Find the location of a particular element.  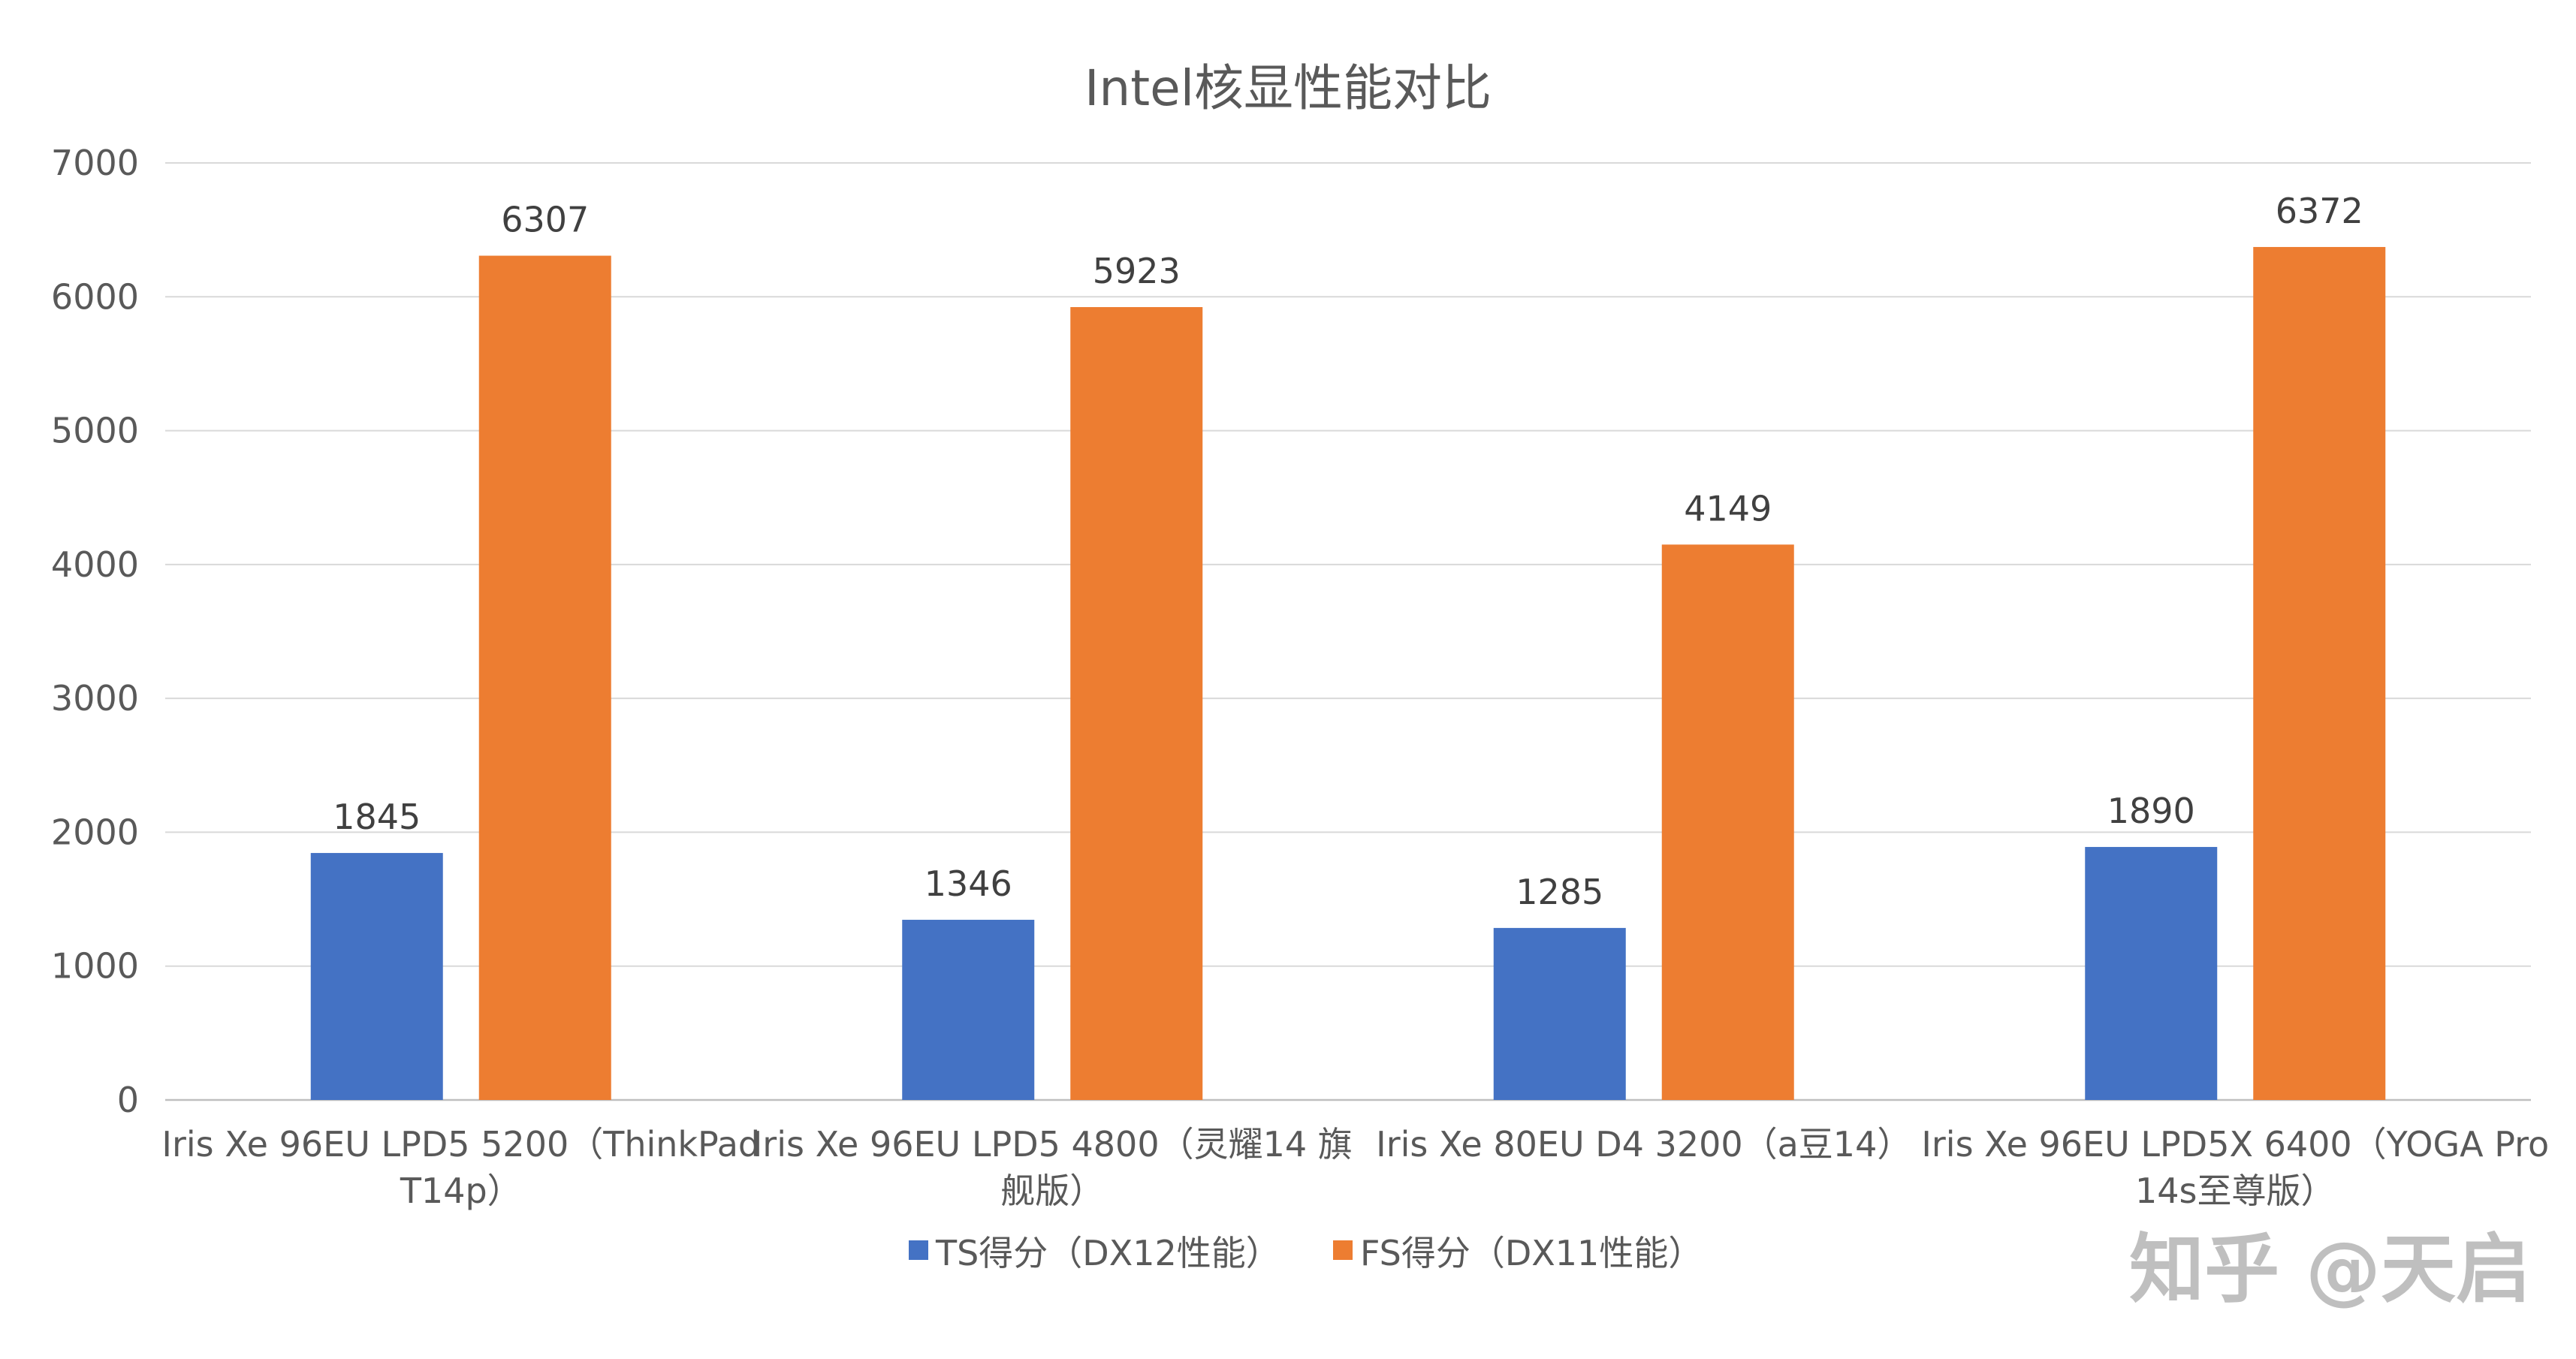

y-tick-label: 4000 is located at coordinates (95, 564).